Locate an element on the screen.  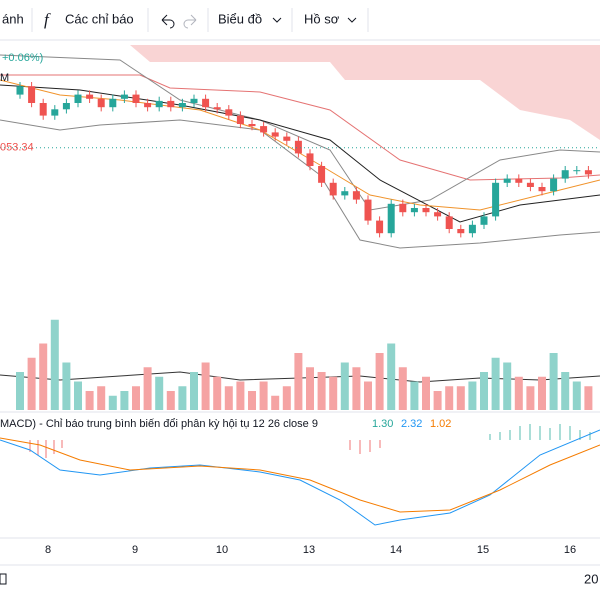
x-tick-label: 13 is located at coordinates (309, 550).